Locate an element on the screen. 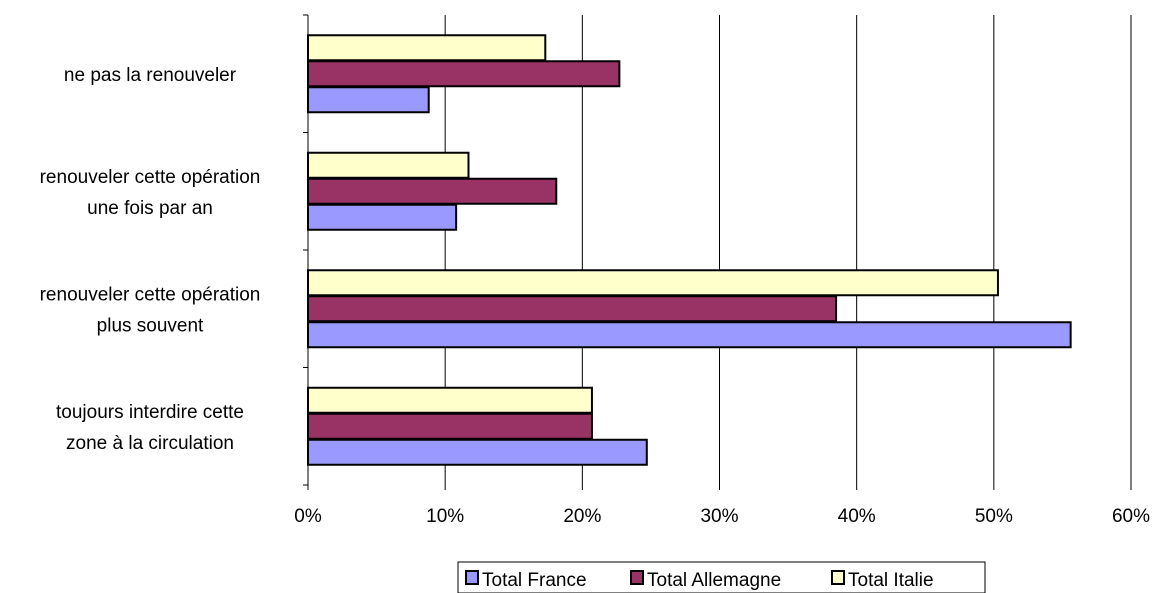 This screenshot has width=1159, height=593. category-label: toujours interdire cette is located at coordinates (150, 412).